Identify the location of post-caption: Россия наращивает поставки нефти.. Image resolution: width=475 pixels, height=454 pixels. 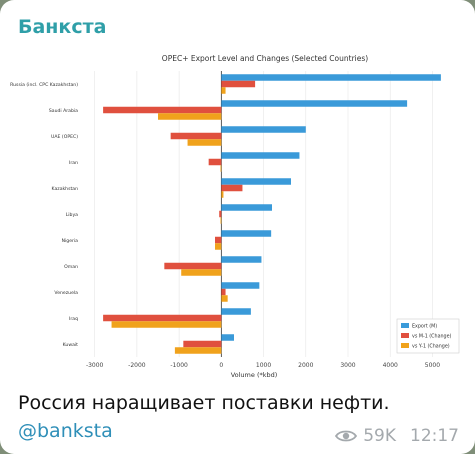
(204, 403).